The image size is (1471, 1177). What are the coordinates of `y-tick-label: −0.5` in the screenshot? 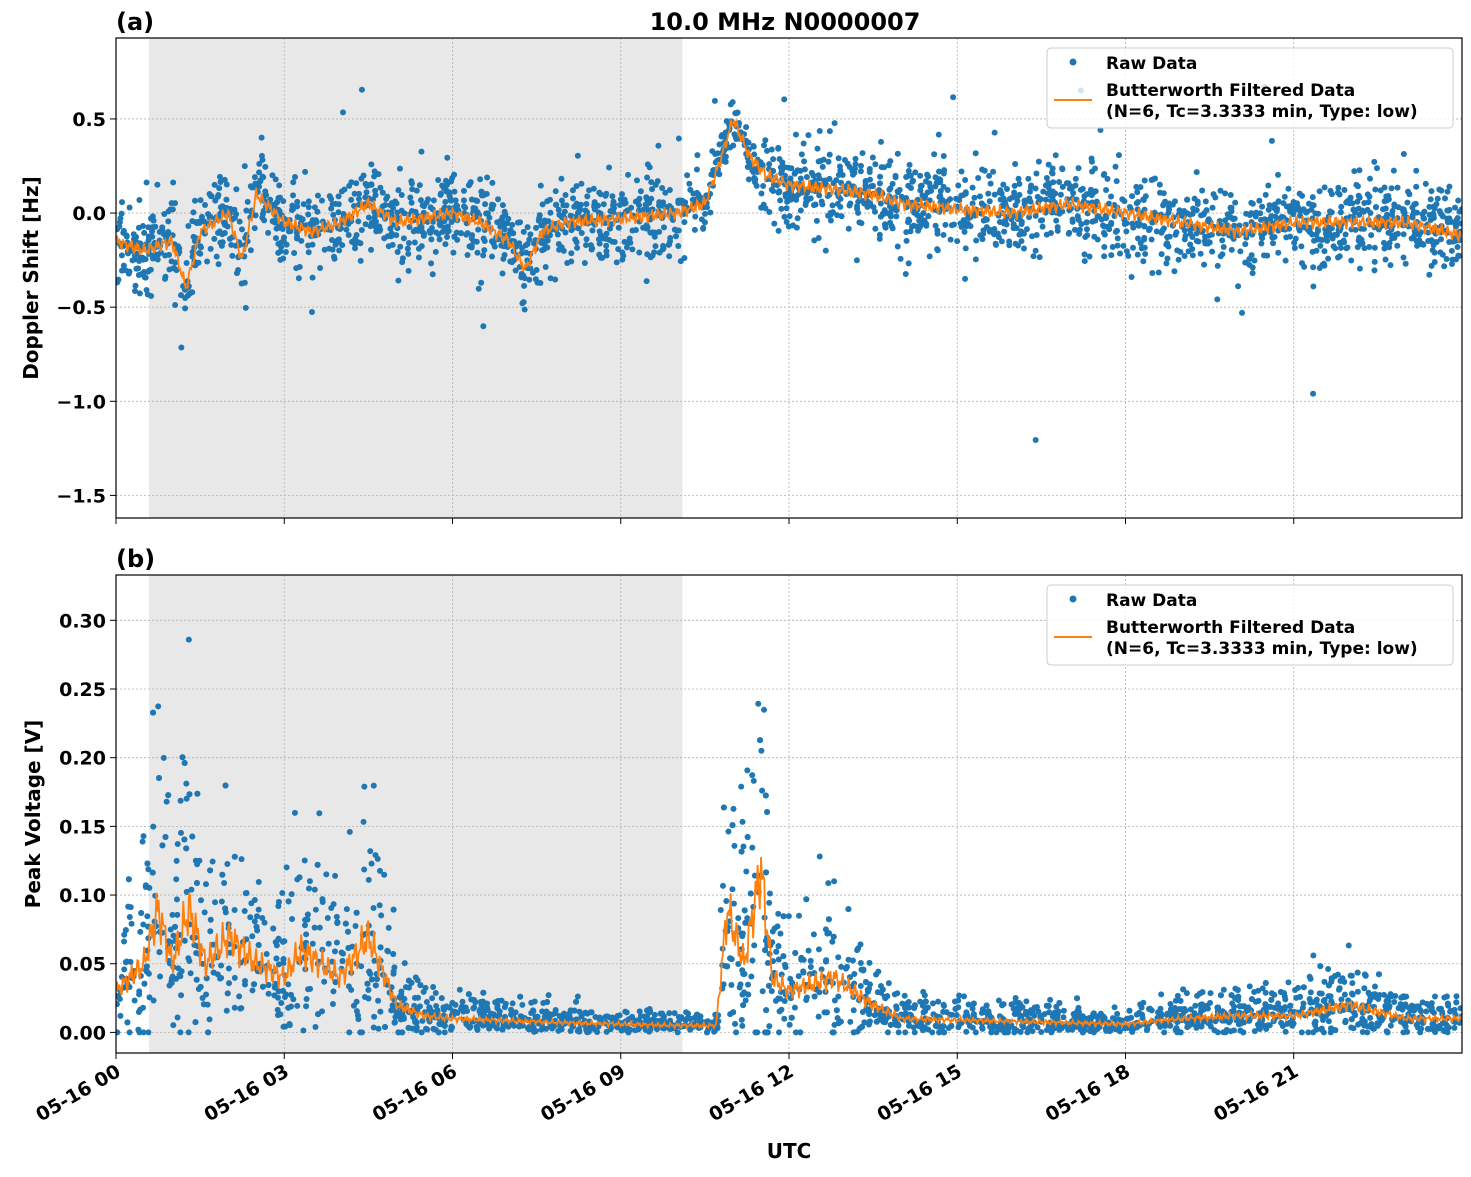 It's located at (81, 308).